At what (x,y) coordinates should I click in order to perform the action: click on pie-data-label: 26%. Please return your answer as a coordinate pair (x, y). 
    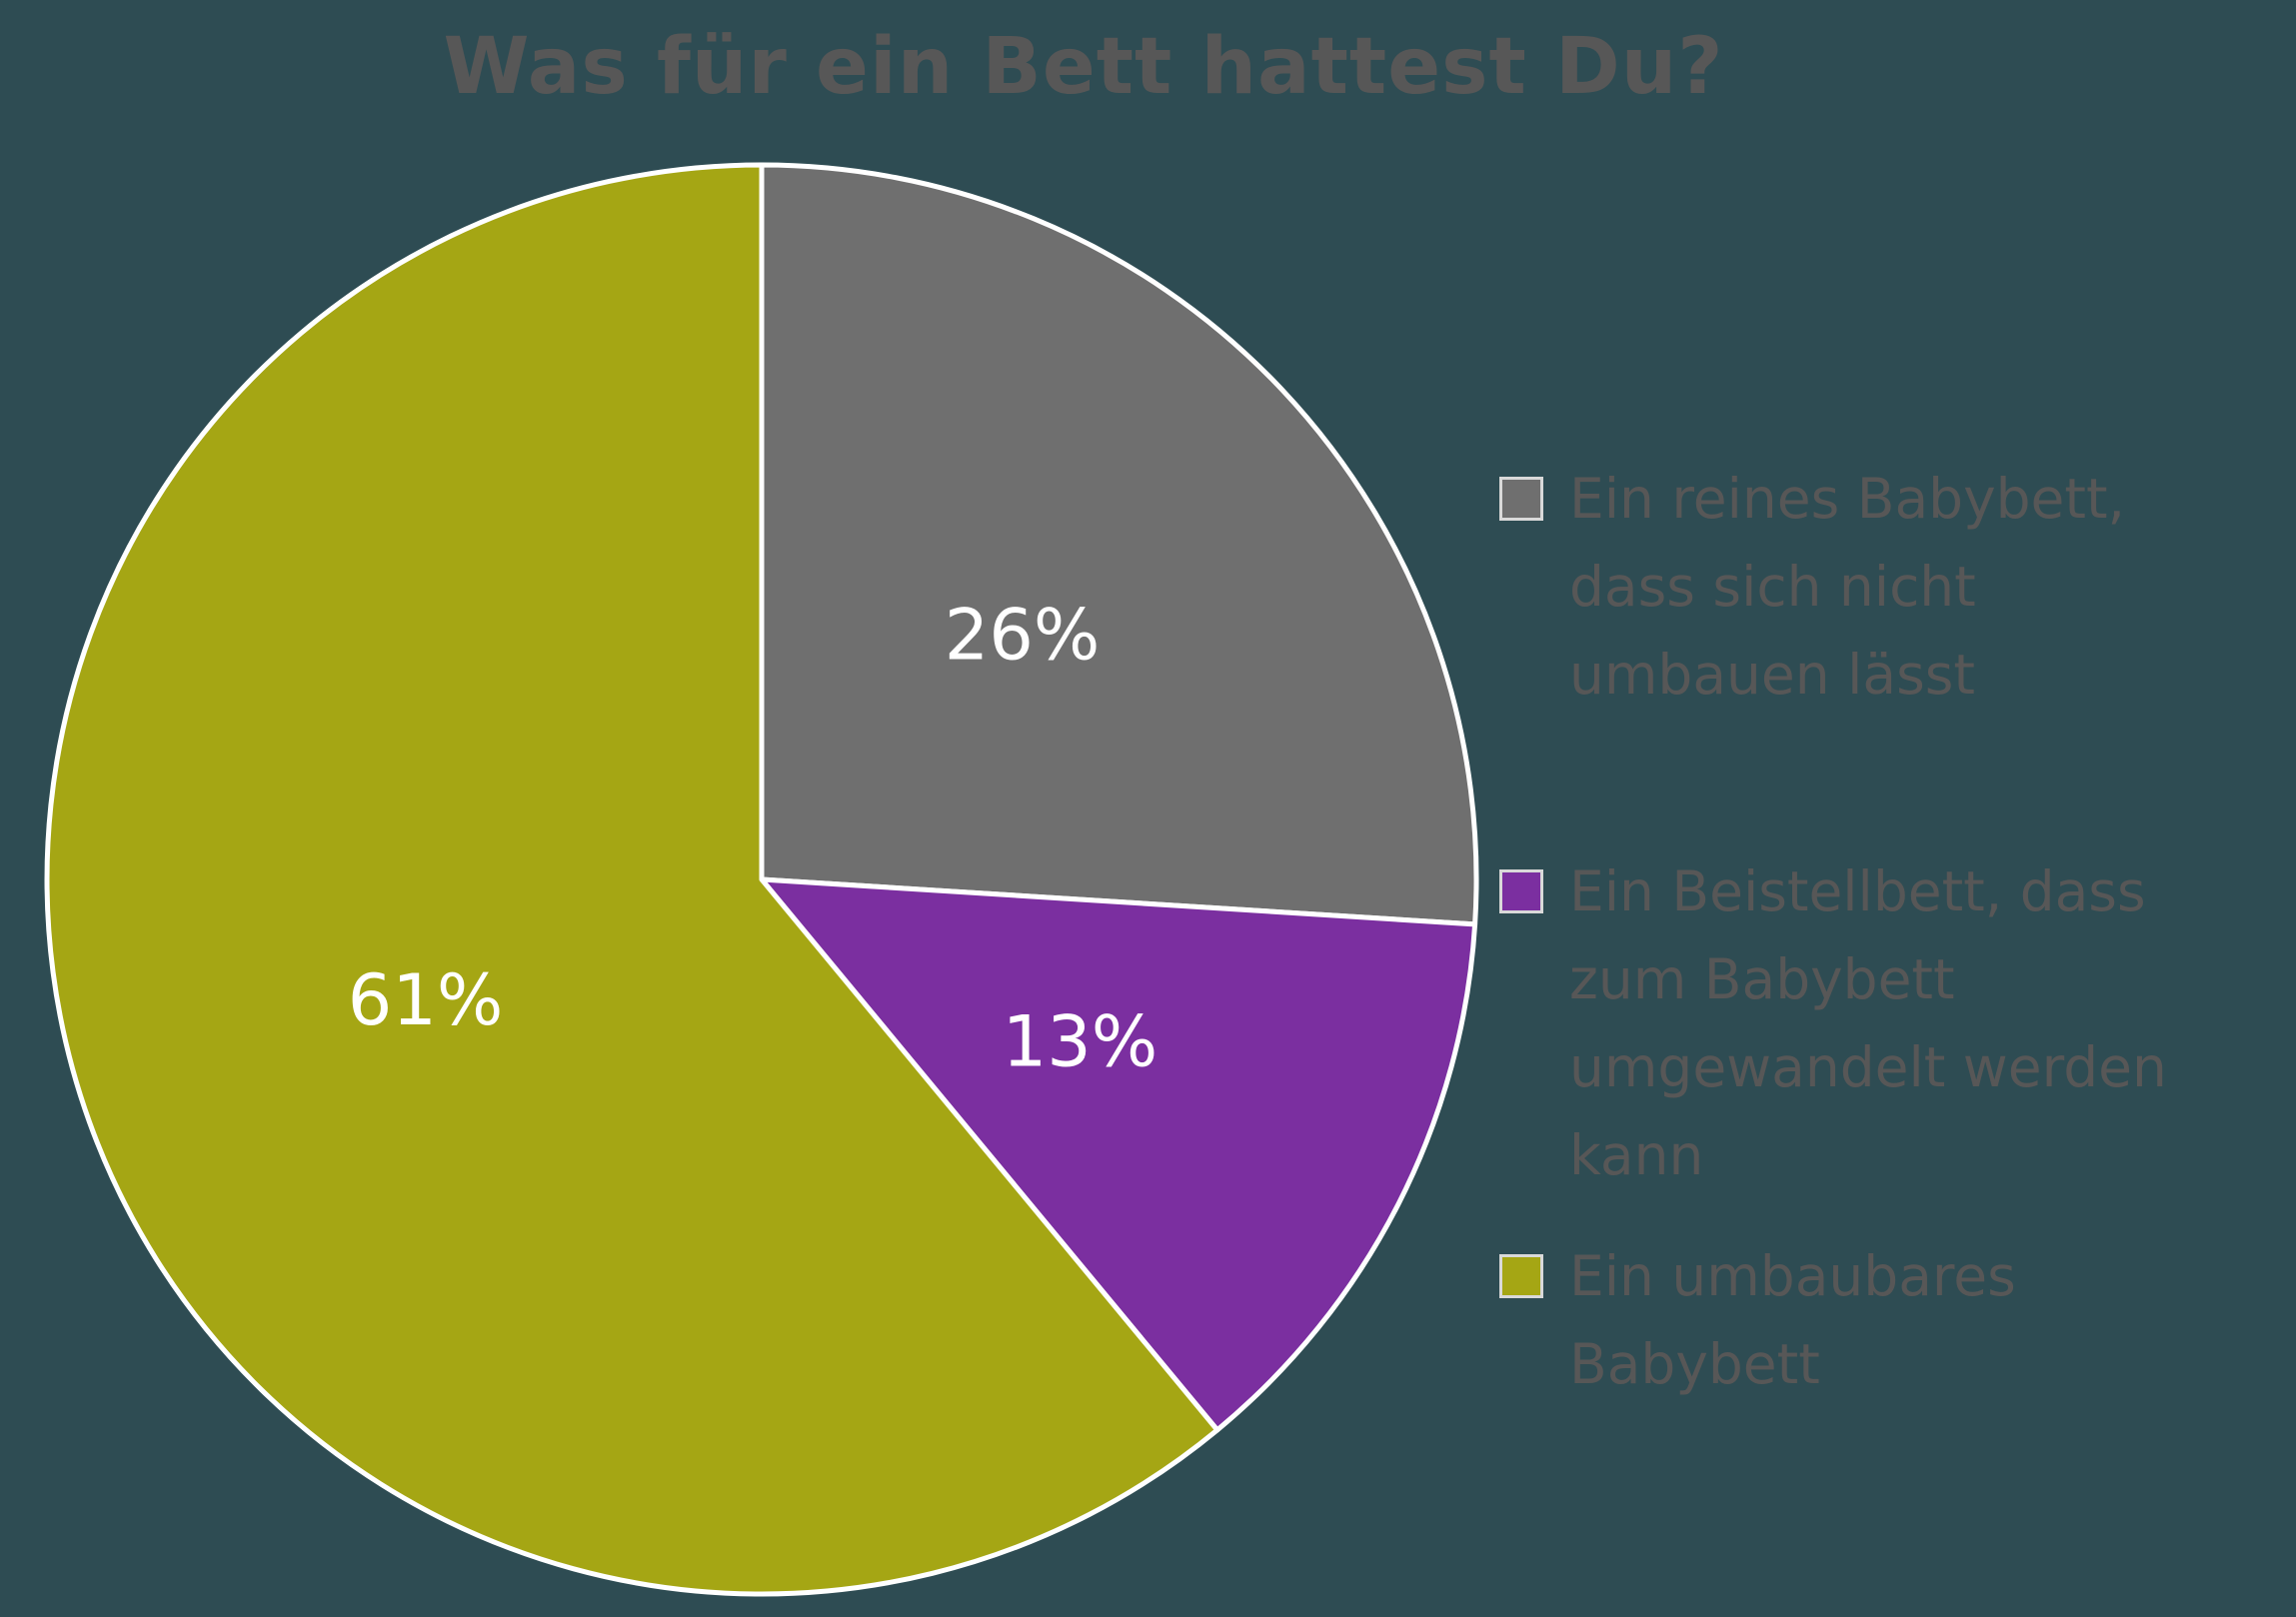
    Looking at the image, I should click on (1023, 635).